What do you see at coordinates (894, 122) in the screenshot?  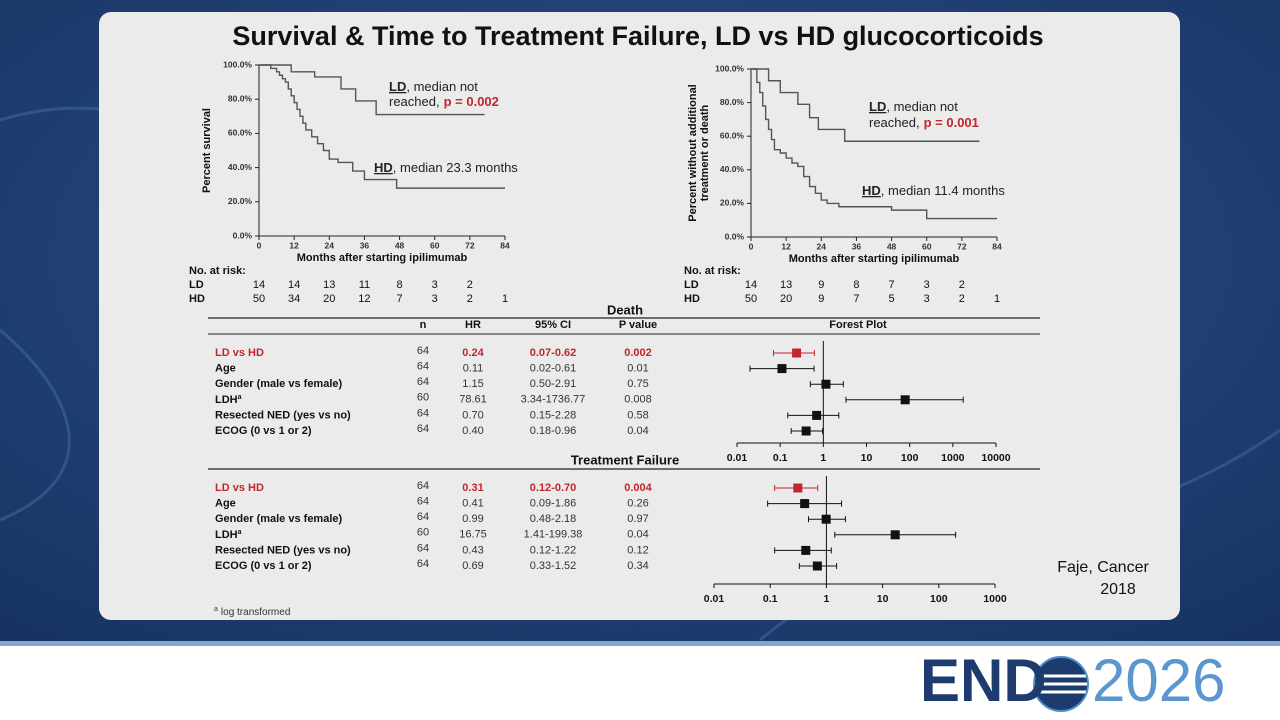 I see `annotation-text: reached,` at bounding box center [894, 122].